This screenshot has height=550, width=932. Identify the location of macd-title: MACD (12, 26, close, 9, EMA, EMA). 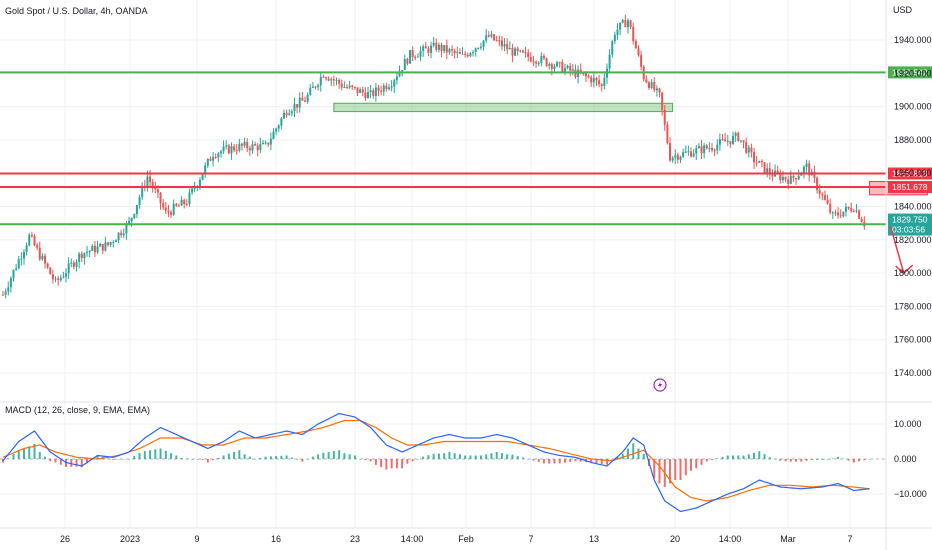
(77, 410).